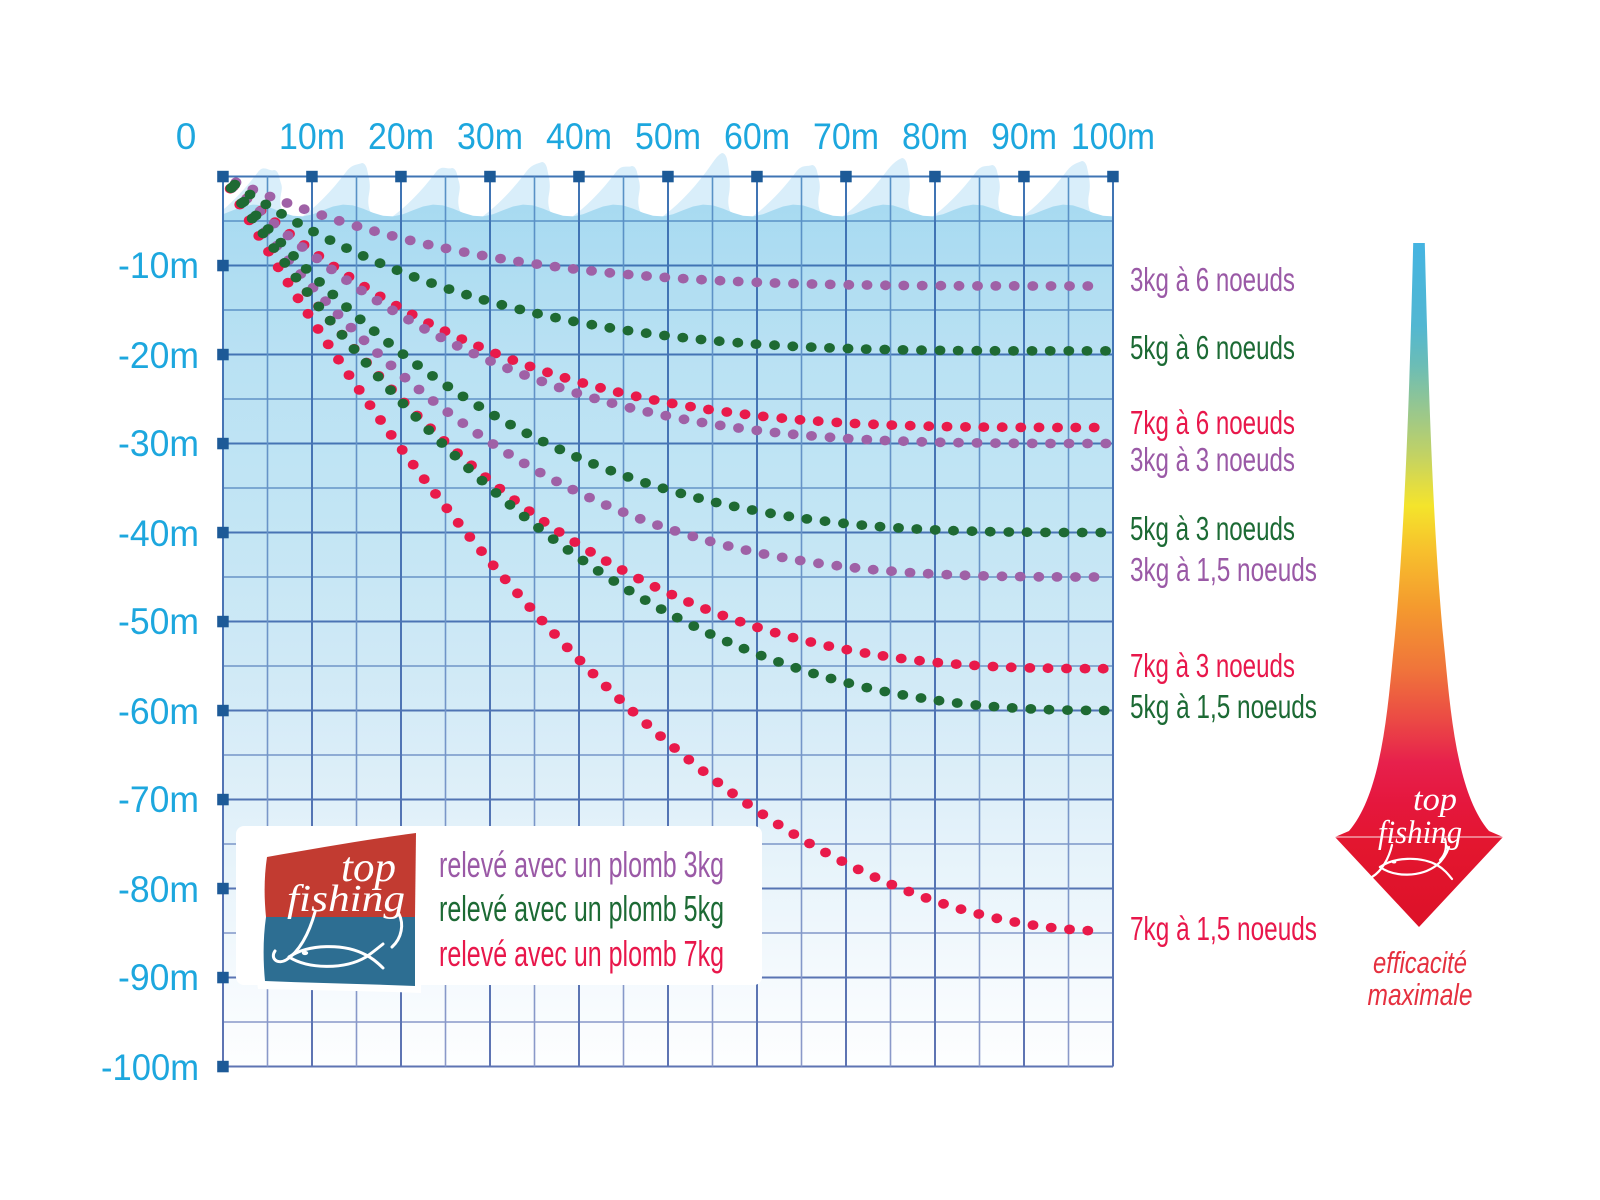 The height and width of the screenshot is (1200, 1600). What do you see at coordinates (158, 799) in the screenshot?
I see `svg-text: -70m` at bounding box center [158, 799].